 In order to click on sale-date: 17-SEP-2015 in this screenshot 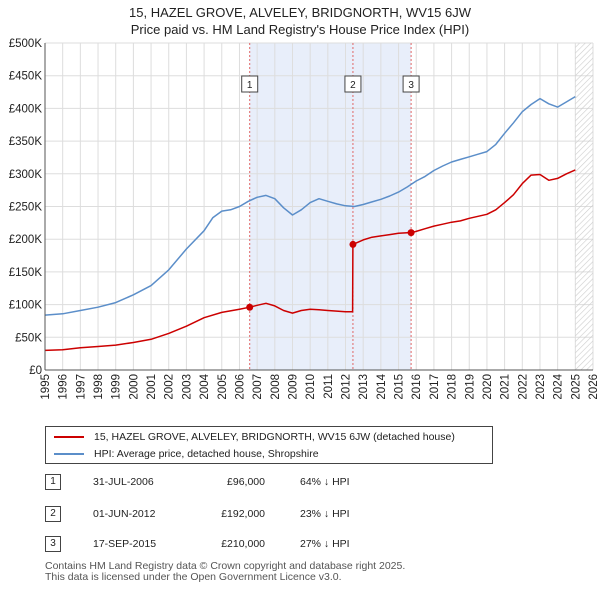, I will do `click(125, 544)`.